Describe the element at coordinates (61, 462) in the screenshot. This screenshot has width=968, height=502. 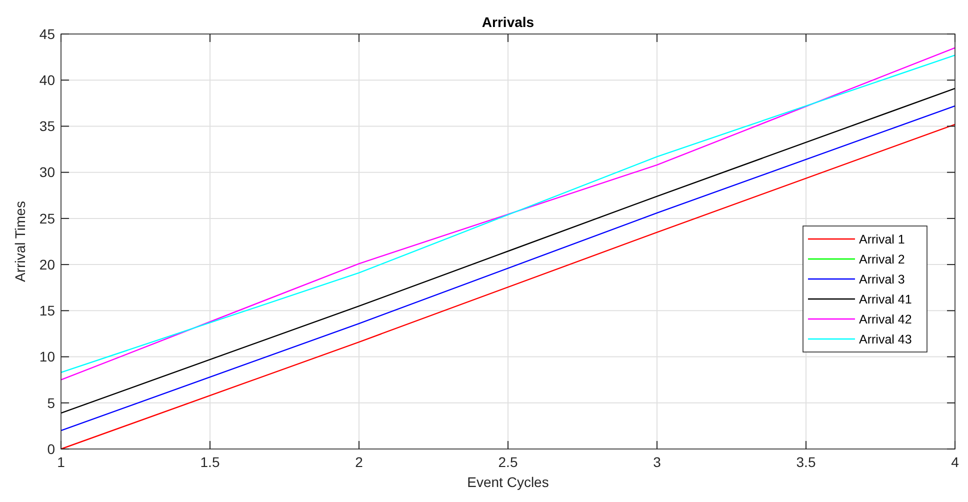
I see `x-tick-label: 1` at that location.